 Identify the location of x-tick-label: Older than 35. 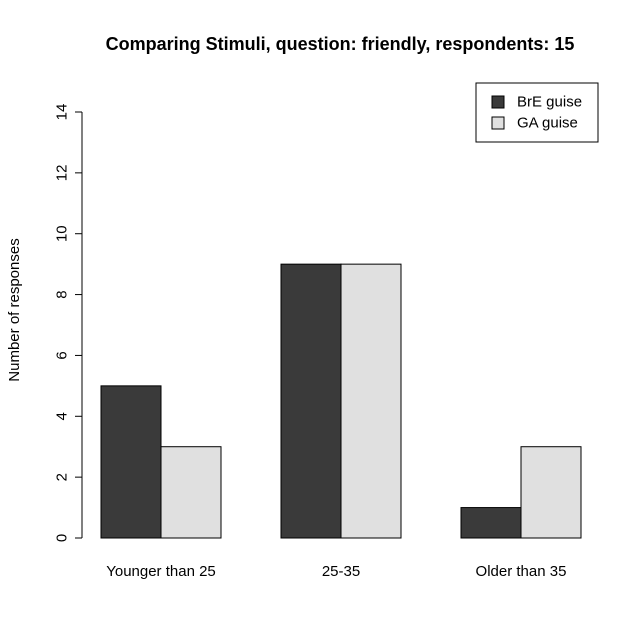
(521, 571).